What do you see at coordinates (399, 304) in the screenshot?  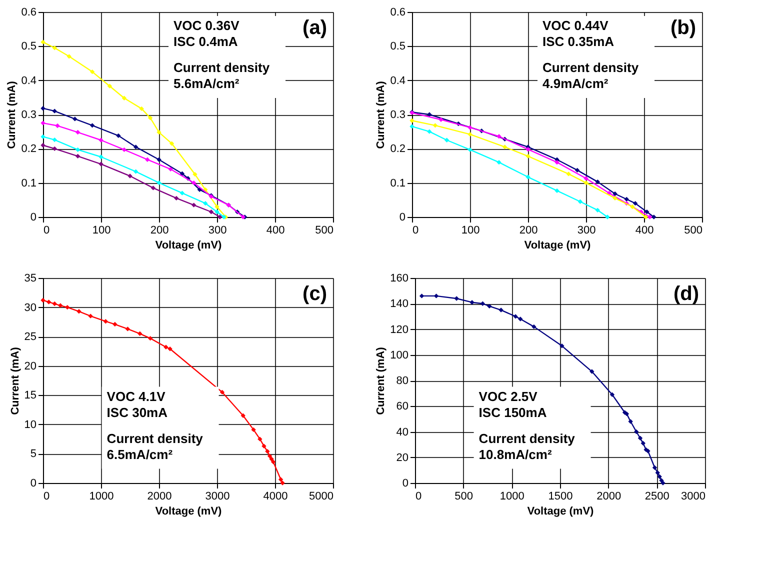 I see `y-tick-label: 140` at bounding box center [399, 304].